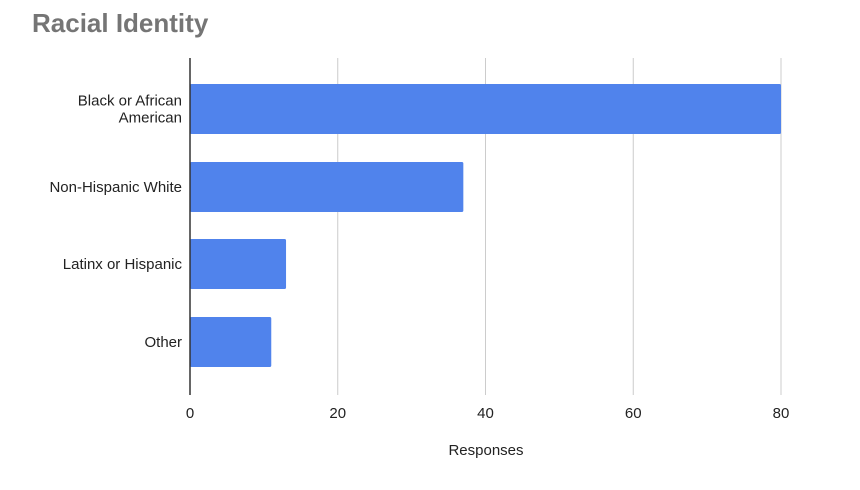  Describe the element at coordinates (130, 101) in the screenshot. I see `y-category-label: Black or African` at that location.